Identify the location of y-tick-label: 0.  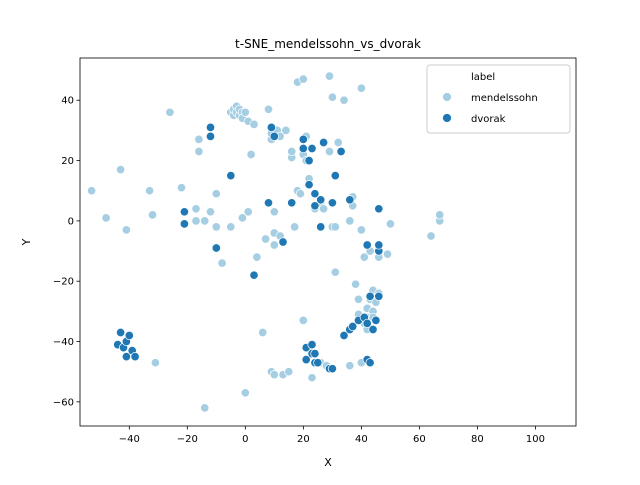
(71, 221).